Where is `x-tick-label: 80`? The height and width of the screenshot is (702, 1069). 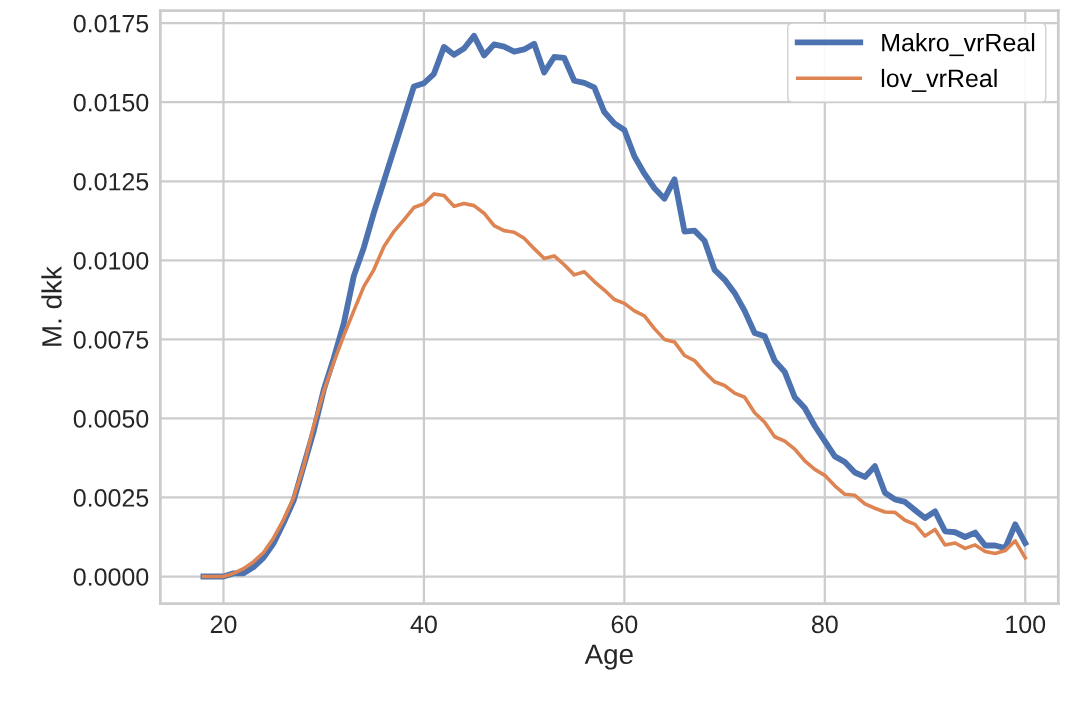
x-tick-label: 80 is located at coordinates (824, 624).